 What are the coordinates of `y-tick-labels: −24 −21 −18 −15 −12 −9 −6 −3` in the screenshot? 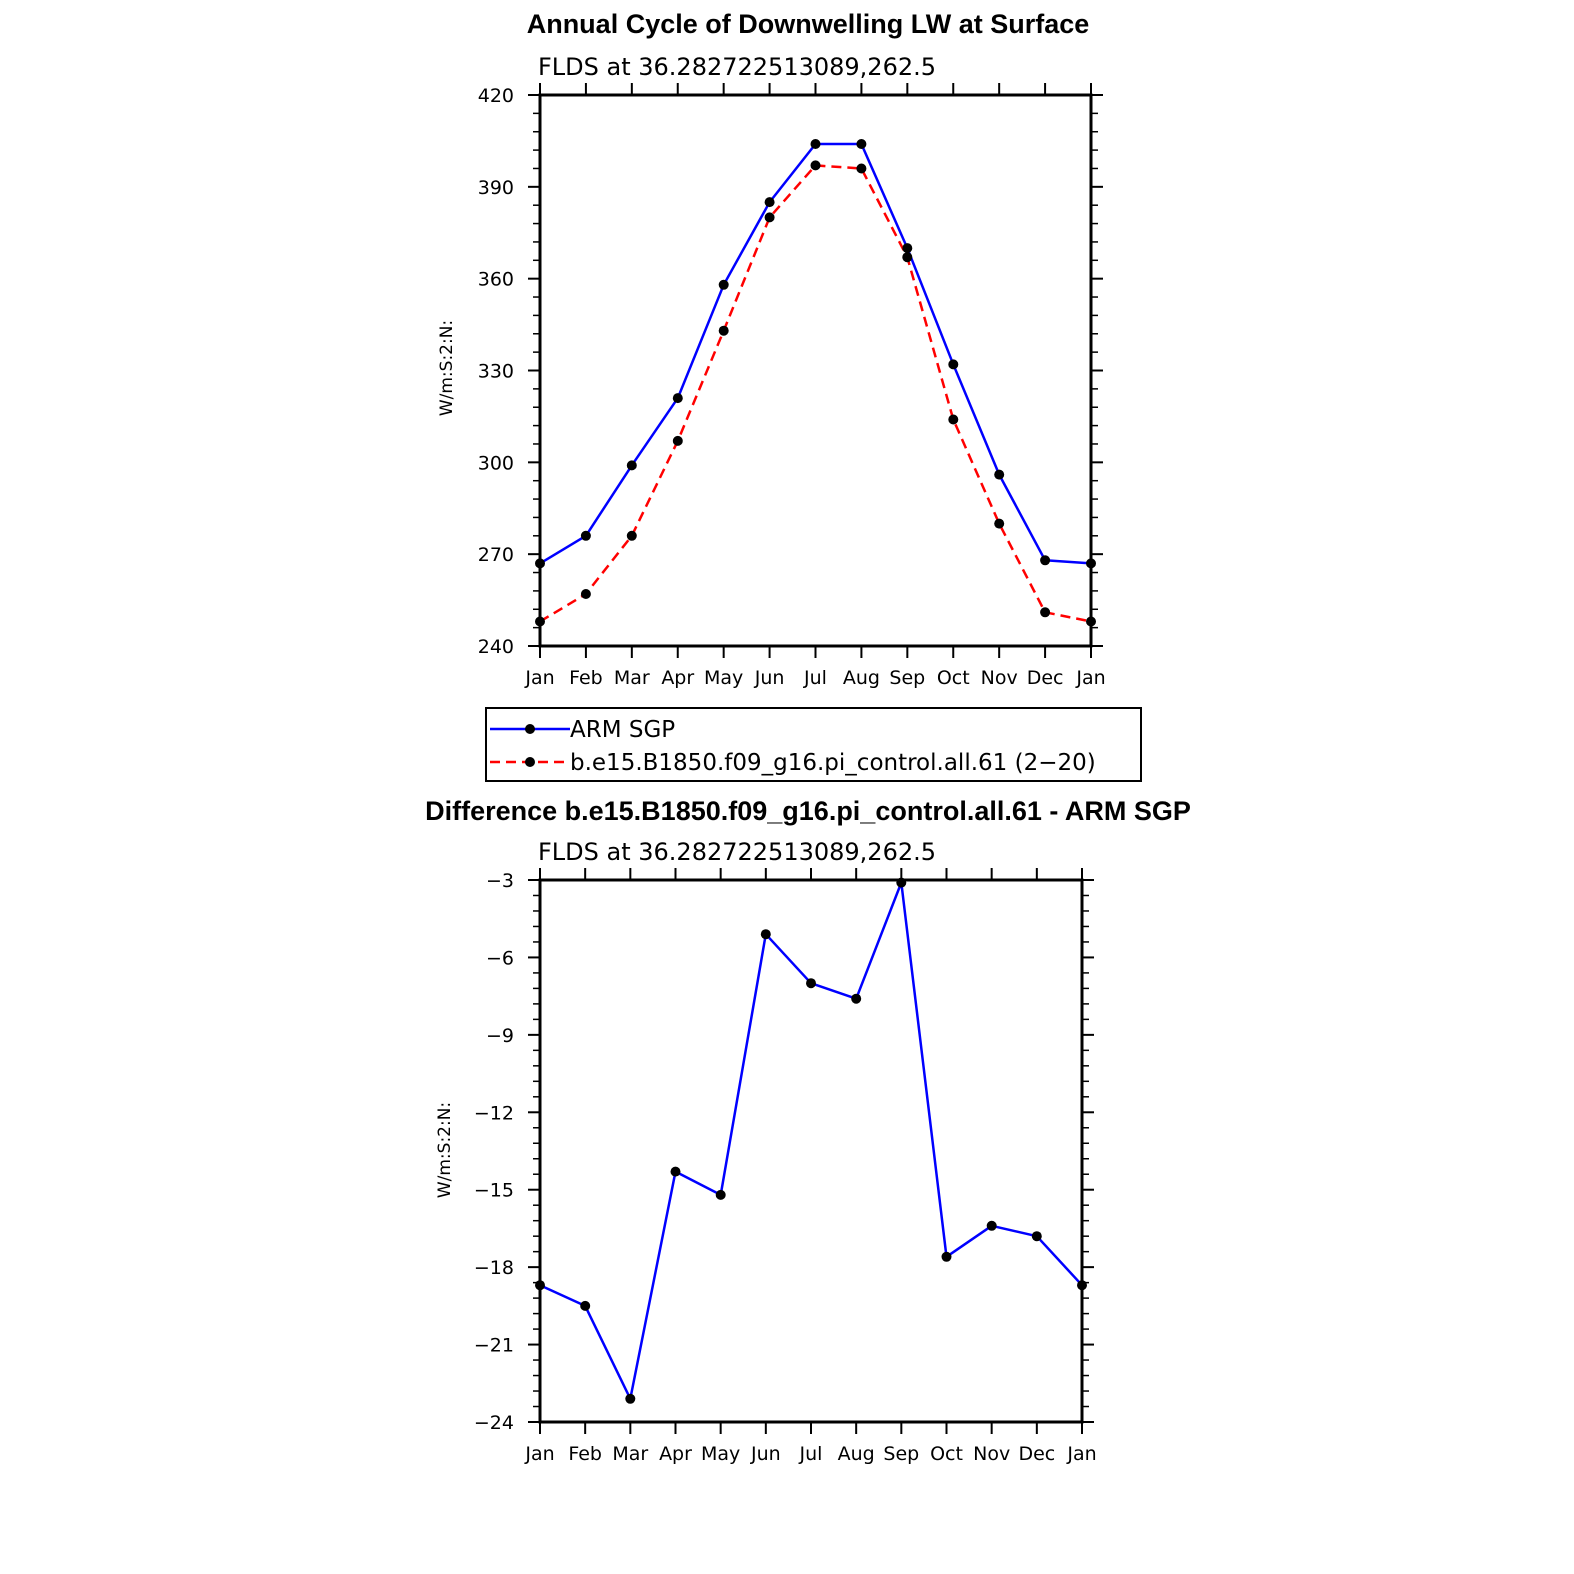 It's located at (494, 1152).